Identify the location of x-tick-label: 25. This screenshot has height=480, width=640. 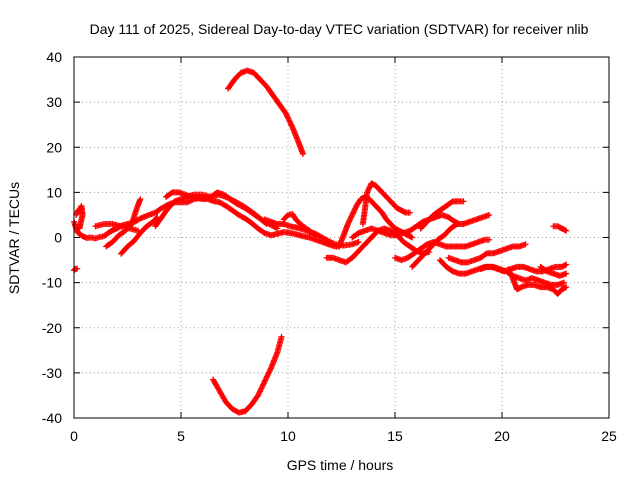
(609, 436).